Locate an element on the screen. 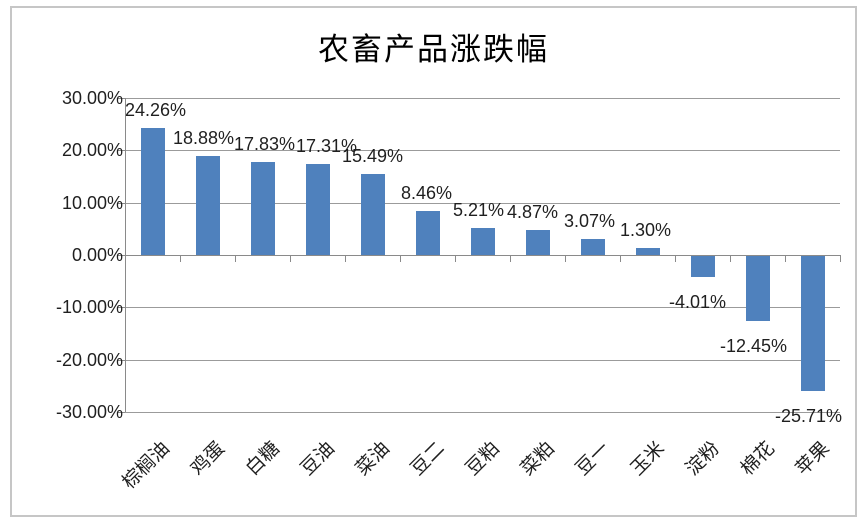 This screenshot has width=864, height=522. x-axis-category-label: 玉米 is located at coordinates (647, 458).